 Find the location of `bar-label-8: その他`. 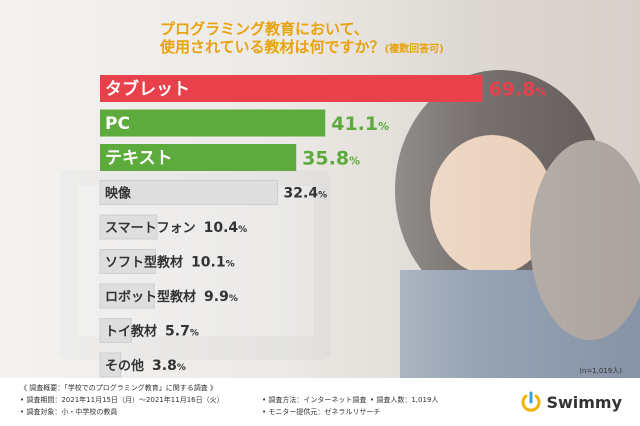

bar-label-8: その他 is located at coordinates (124, 366).